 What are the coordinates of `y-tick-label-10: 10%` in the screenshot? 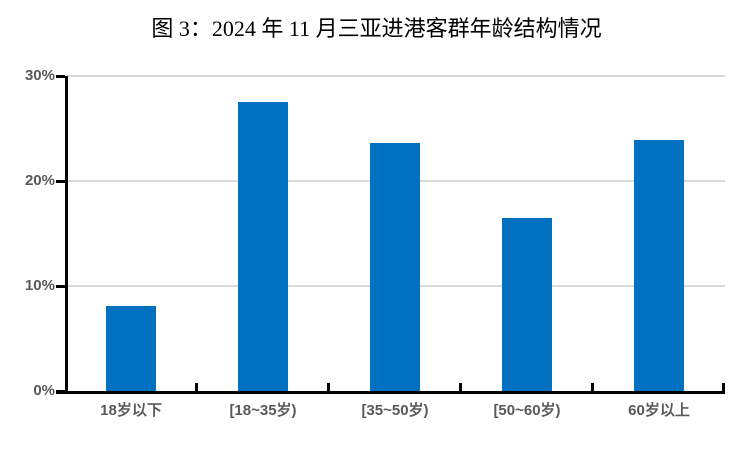 It's located at (39, 285).